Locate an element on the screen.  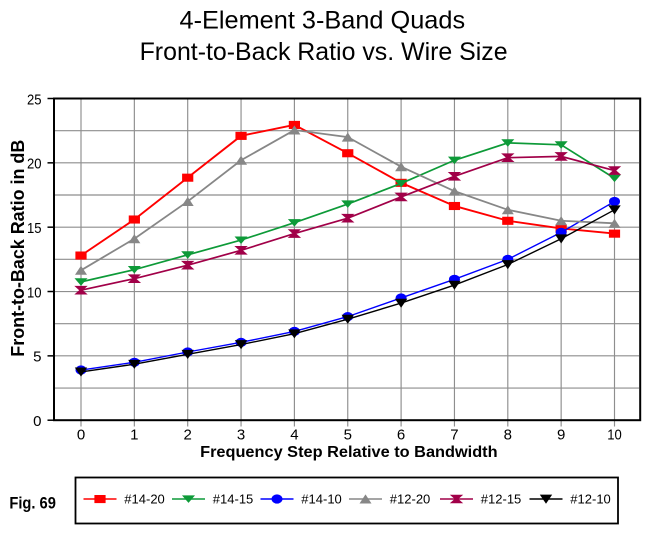
svg-text: 6 is located at coordinates (401, 434).